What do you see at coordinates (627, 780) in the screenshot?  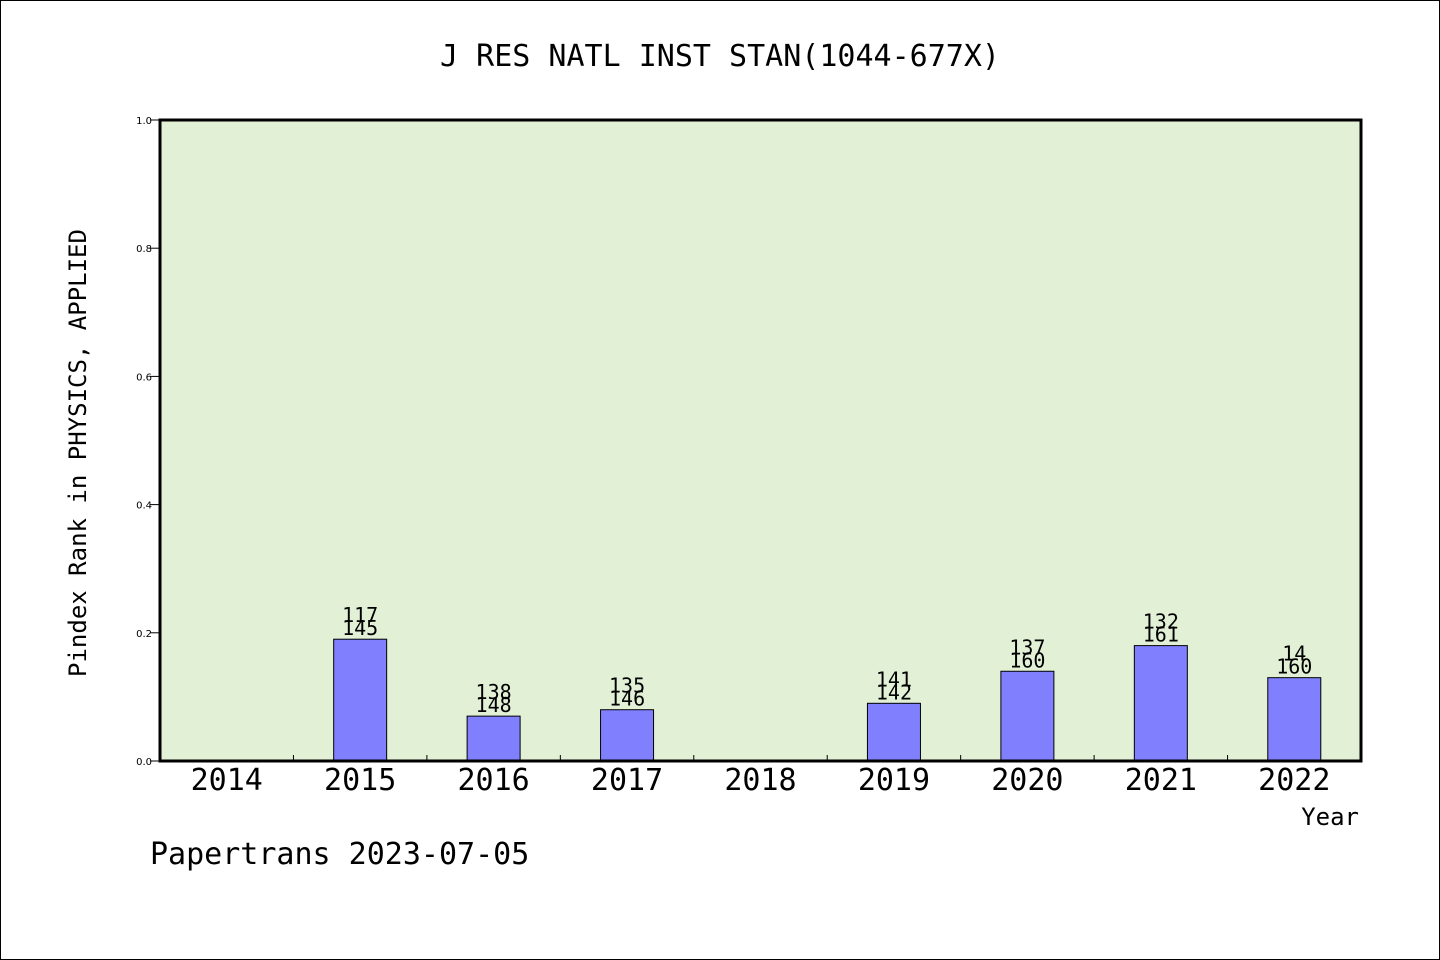 I see `x-tick-label: 2017` at bounding box center [627, 780].